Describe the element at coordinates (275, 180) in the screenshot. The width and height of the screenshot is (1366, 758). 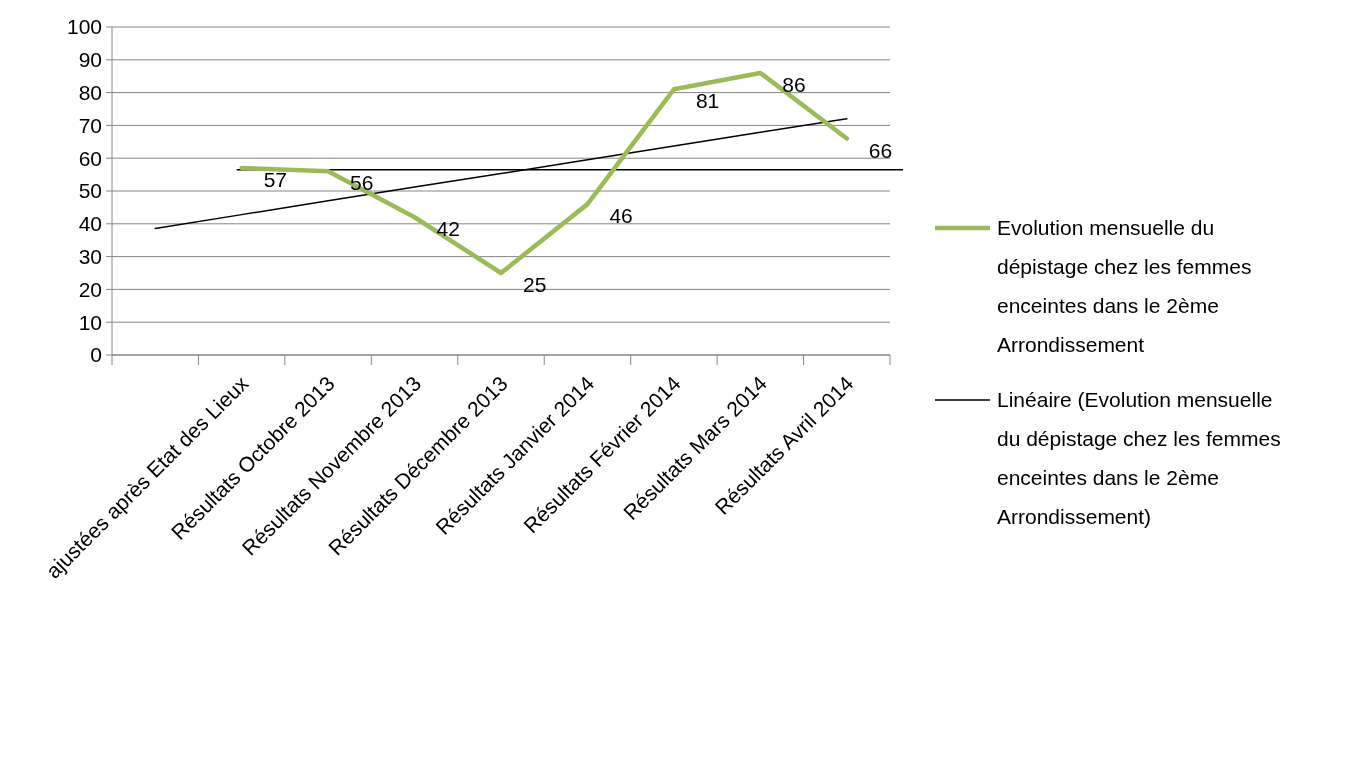
I see `data-label: 57` at that location.